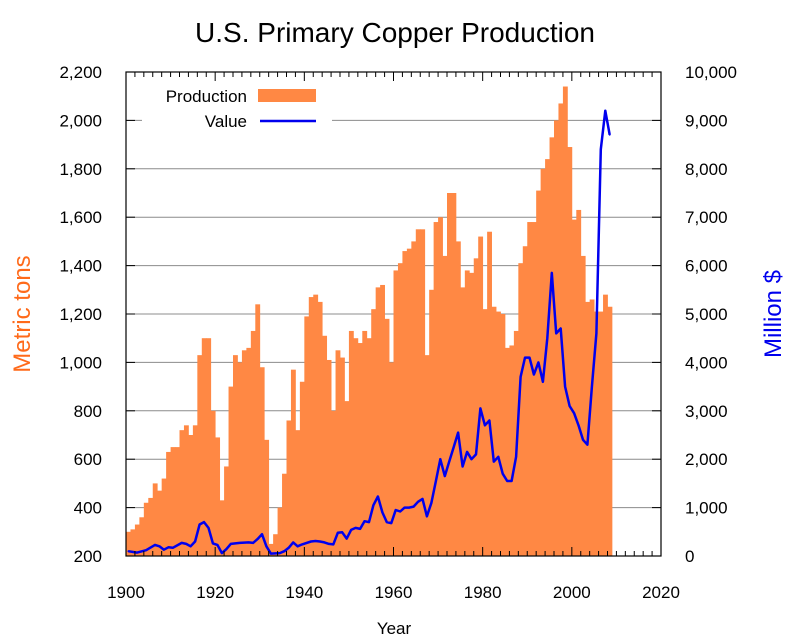 The image size is (800, 640). What do you see at coordinates (706, 169) in the screenshot?
I see `y-right-tick-label: 8,000` at bounding box center [706, 169].